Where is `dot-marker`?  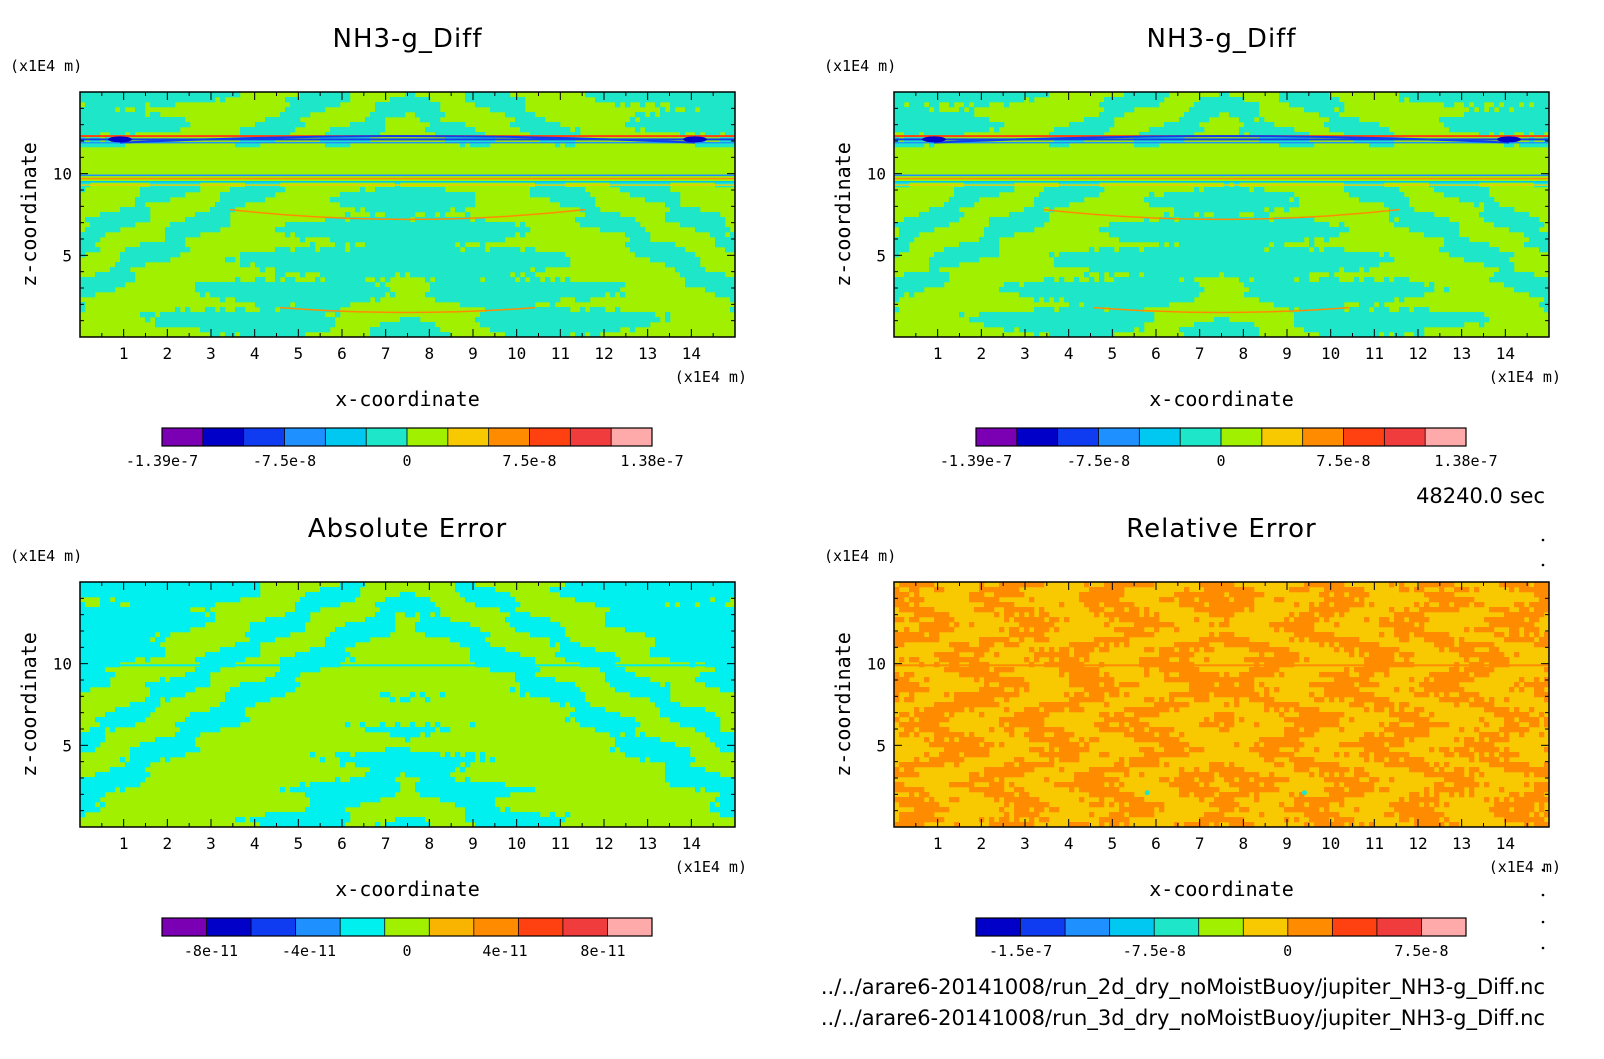
dot-marker is located at coordinates (1543, 895).